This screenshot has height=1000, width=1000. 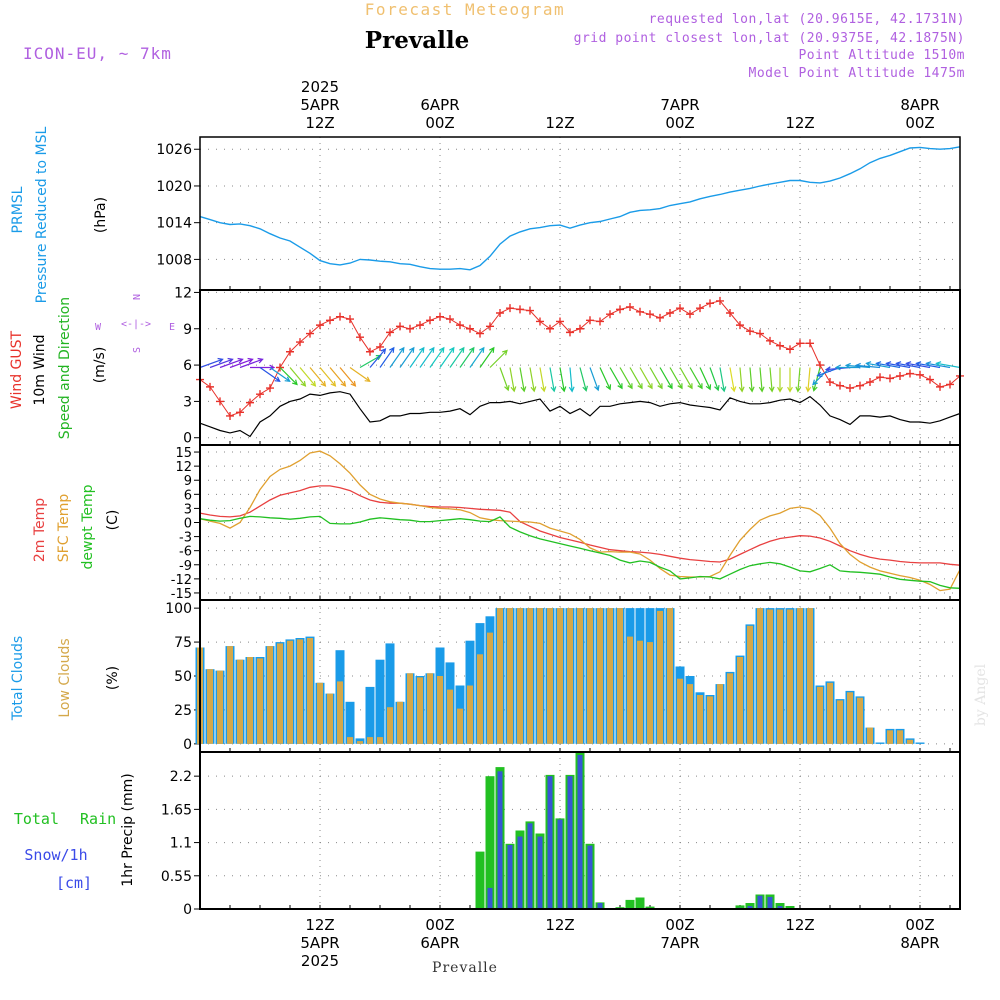 I want to click on location-title: Prevalle, so click(x=417, y=40).